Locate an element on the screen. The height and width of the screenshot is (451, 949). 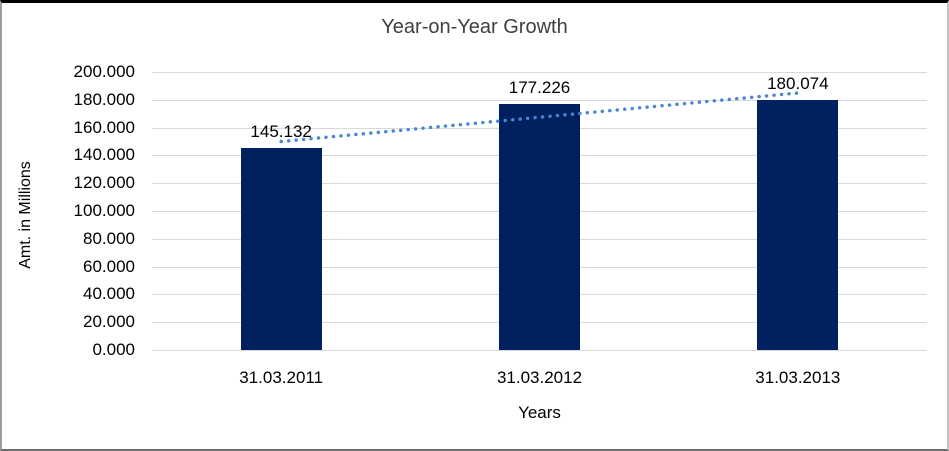
y-tick-label: 140.000 is located at coordinates (104, 155).